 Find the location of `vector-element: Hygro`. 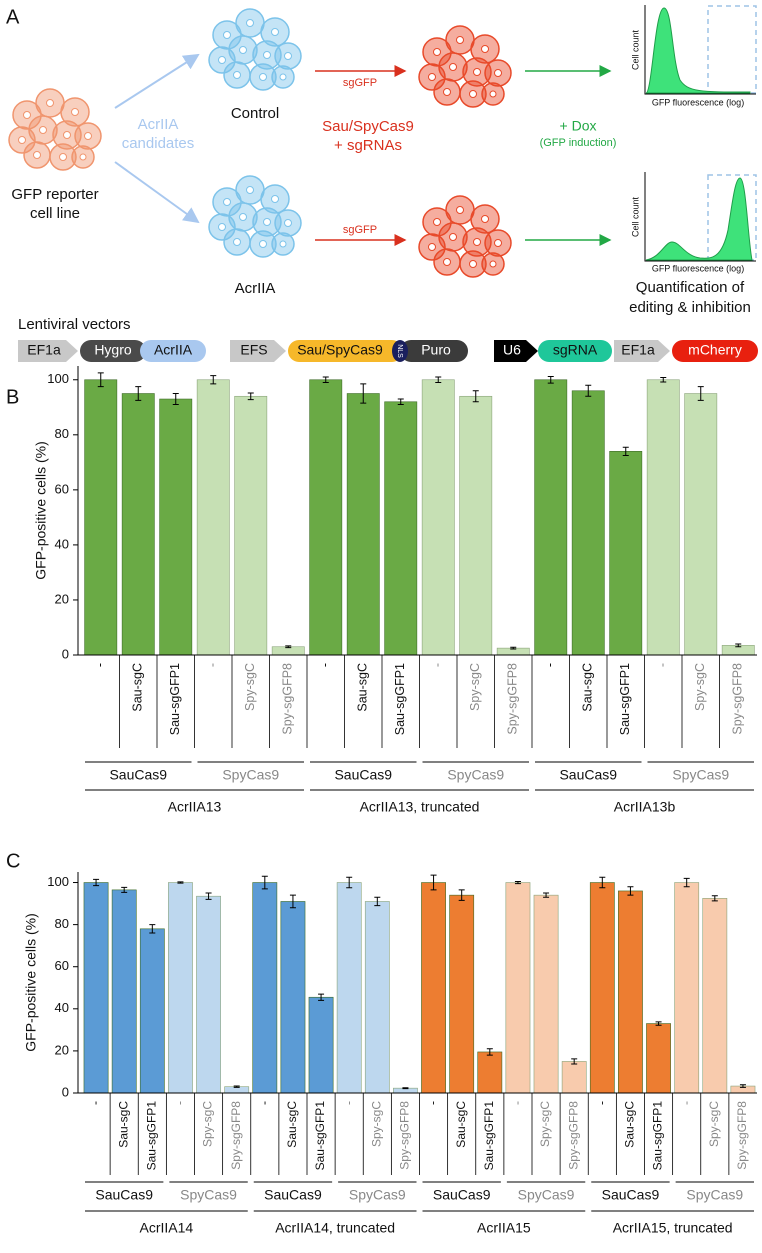

vector-element: Hygro is located at coordinates (113, 350).